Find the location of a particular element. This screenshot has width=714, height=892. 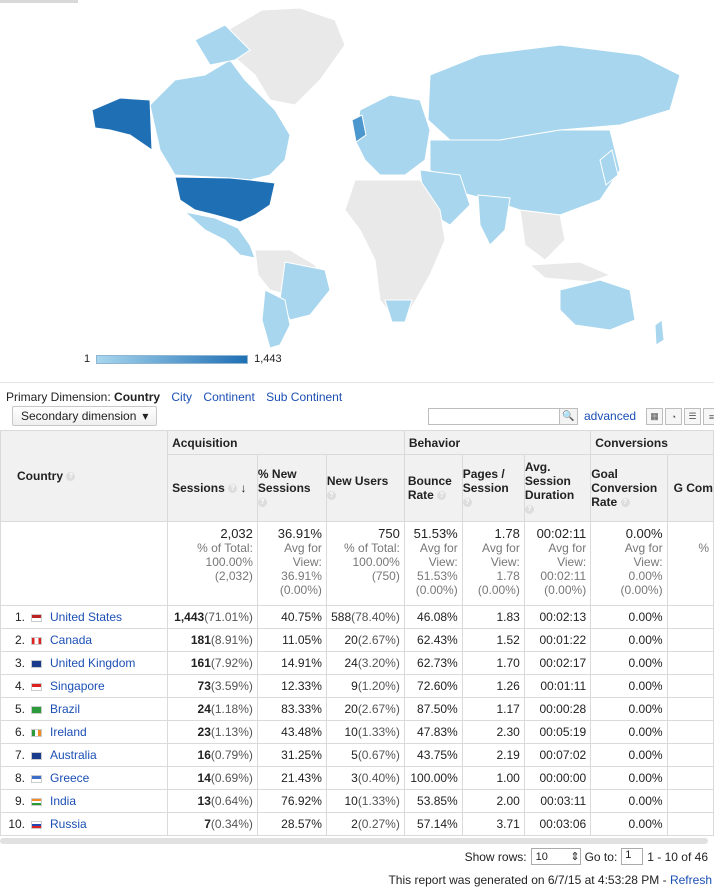

col-header-sessions: Sessions ? ↓ is located at coordinates (212, 488).